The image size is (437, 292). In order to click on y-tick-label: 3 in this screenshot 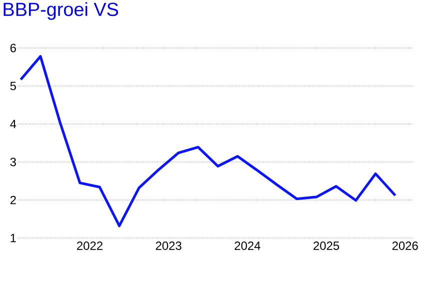, I will do `click(13, 162)`.